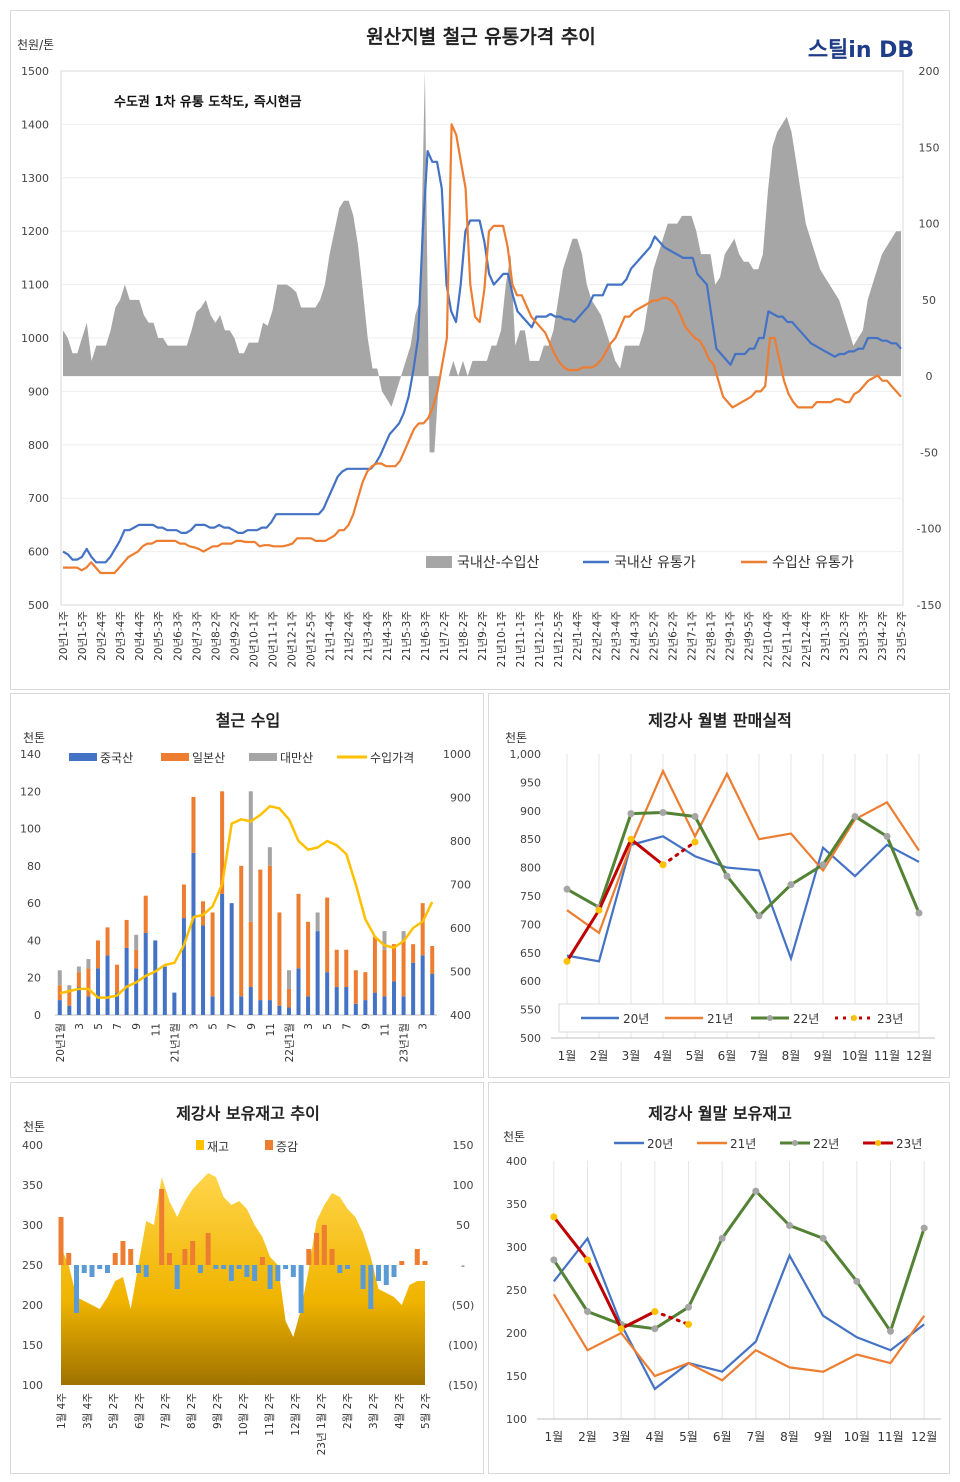 This screenshot has height=1482, width=960. I want to click on x-tick-label: 22년7-1주, so click(693, 636).